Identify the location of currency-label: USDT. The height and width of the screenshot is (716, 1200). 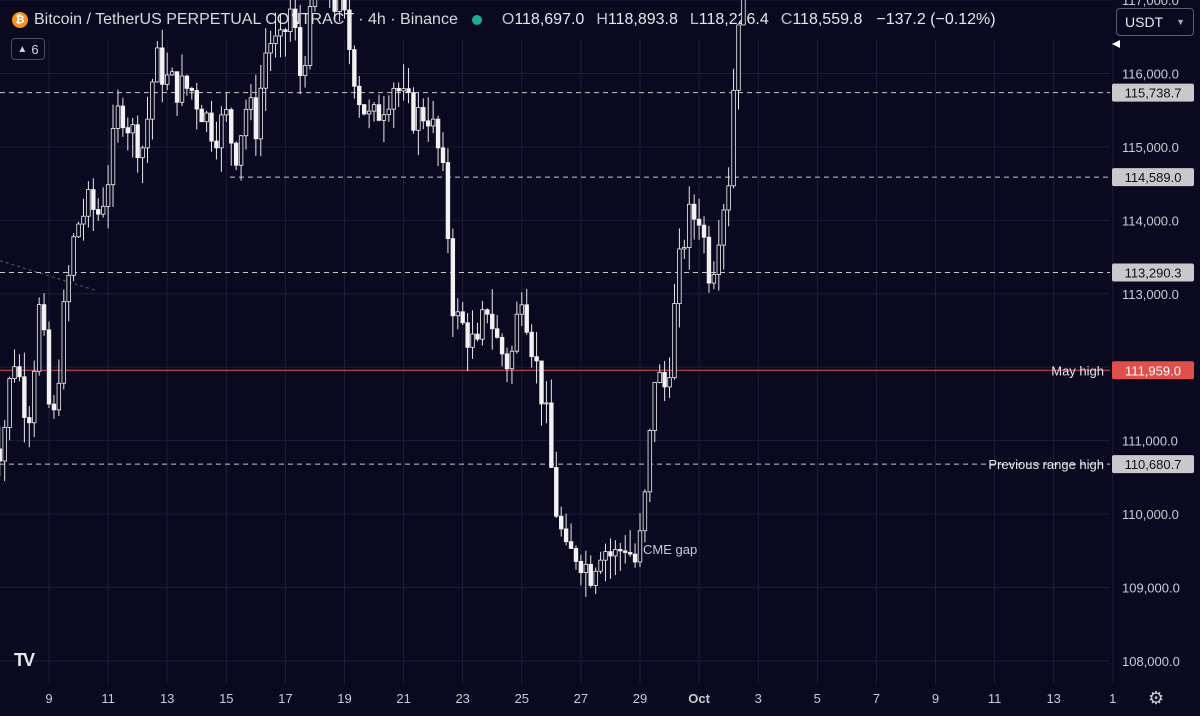
(1144, 22).